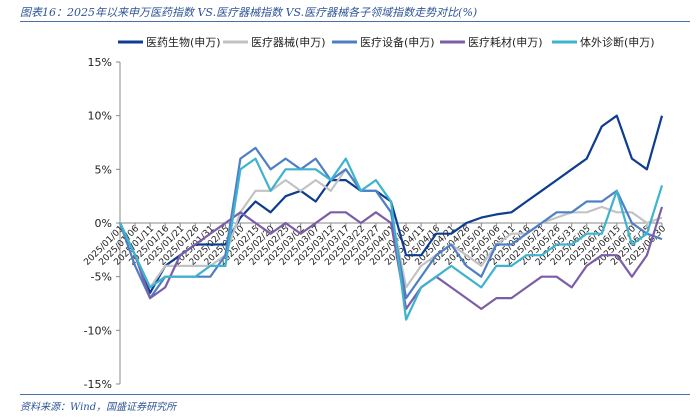  What do you see at coordinates (183, 42) in the screenshot?
I see `legend-label: 医药生物(申万)` at bounding box center [183, 42].